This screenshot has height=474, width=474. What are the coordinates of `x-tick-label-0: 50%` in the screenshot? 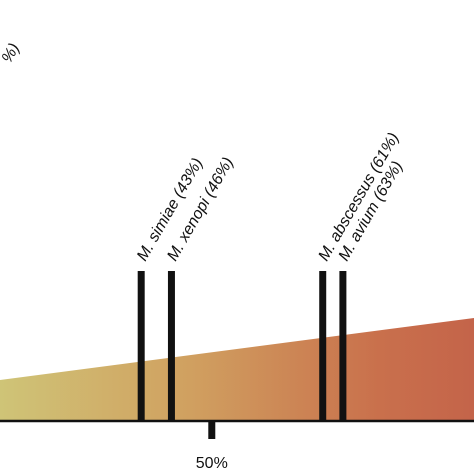 It's located at (212, 463).